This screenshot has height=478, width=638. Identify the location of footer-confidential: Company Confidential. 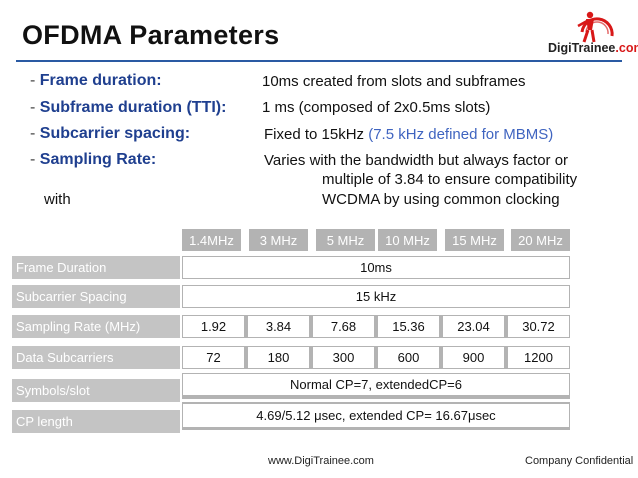
(579, 461).